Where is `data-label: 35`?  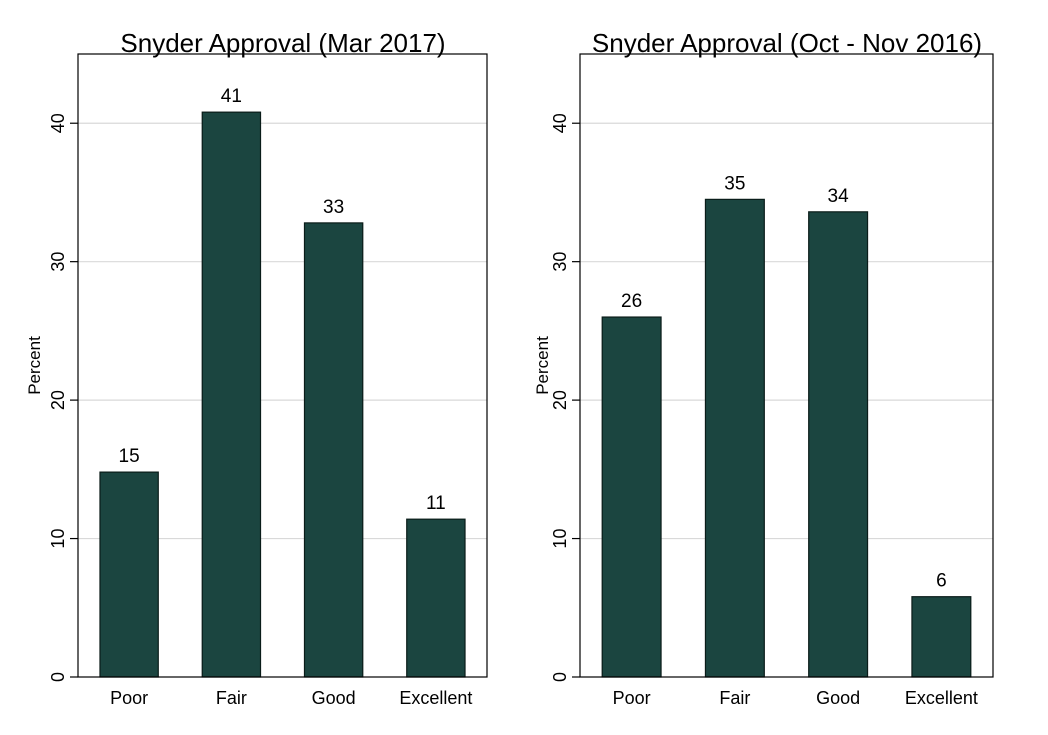
data-label: 35 is located at coordinates (734, 183).